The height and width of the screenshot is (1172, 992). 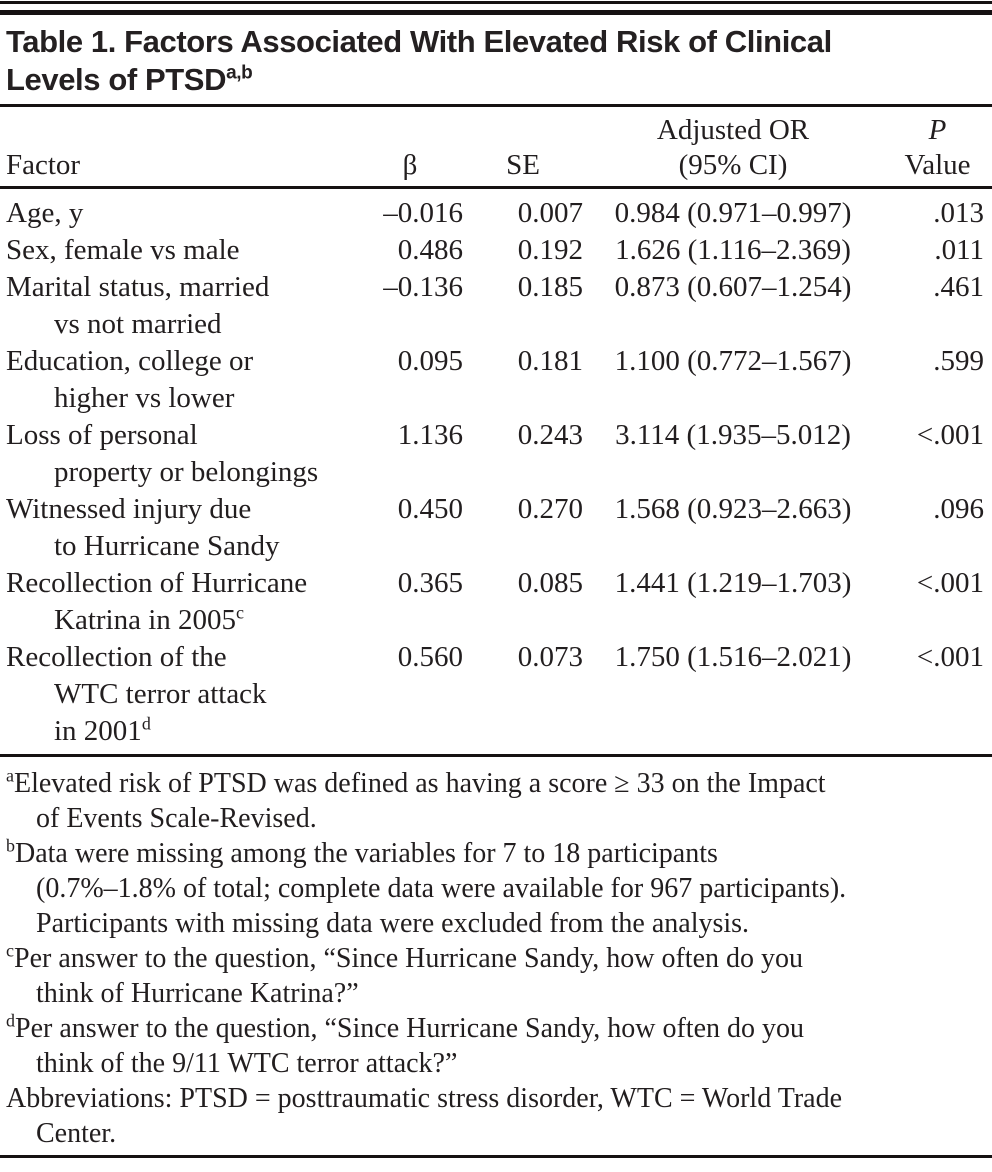 What do you see at coordinates (496, 2) in the screenshot?
I see `top-outer-rule` at bounding box center [496, 2].